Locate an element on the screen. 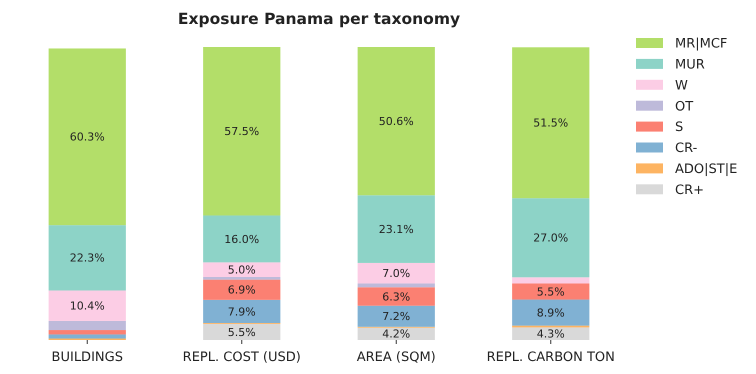  data-label: 4.2% is located at coordinates (396, 334).